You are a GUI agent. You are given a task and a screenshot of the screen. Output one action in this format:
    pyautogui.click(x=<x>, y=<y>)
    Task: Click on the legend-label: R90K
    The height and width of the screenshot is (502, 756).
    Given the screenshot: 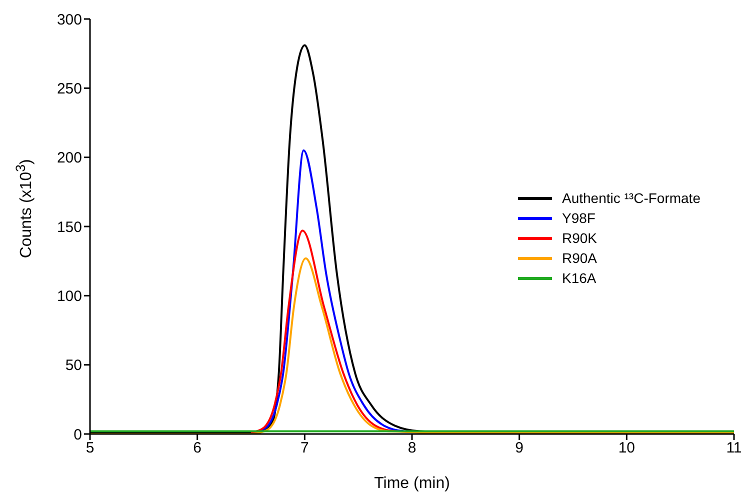 What is the action you would take?
    pyautogui.click(x=580, y=238)
    